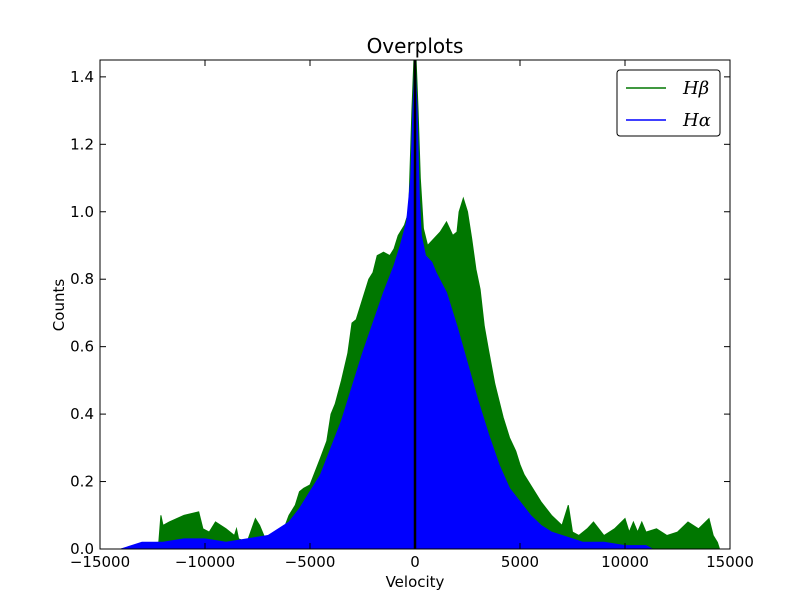  What do you see at coordinates (82, 549) in the screenshot?
I see `y-tick-label: 0.0` at bounding box center [82, 549].